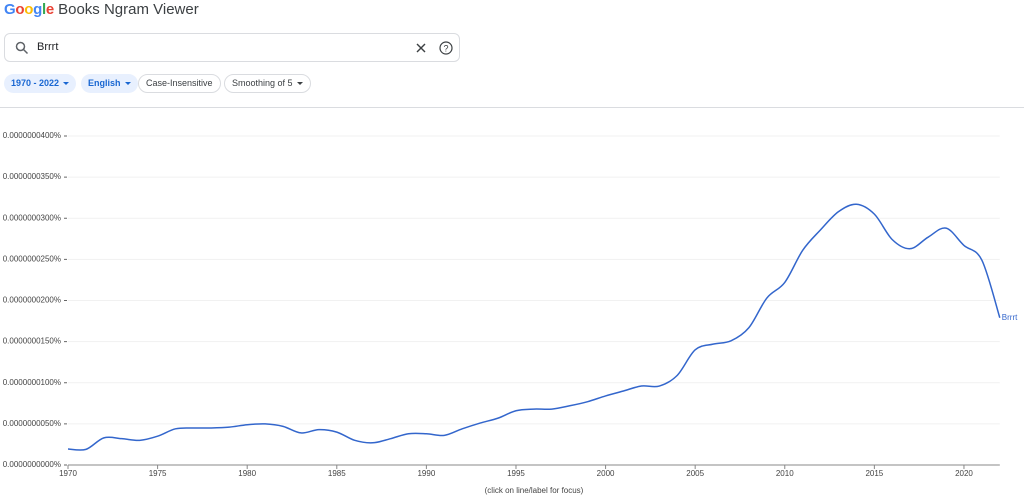 The height and width of the screenshot is (499, 1024). I want to click on divider, so click(512, 107).